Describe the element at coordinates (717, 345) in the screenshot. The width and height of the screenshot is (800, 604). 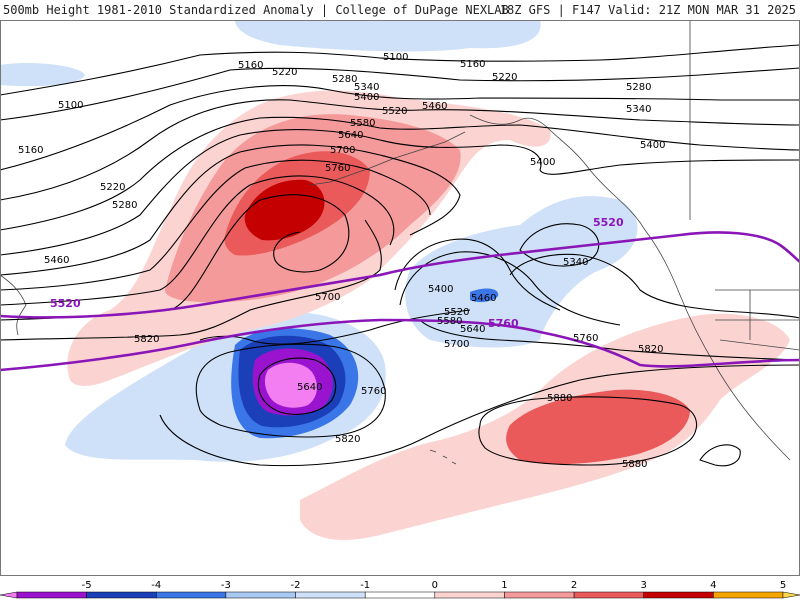
I see `bc-coast` at that location.